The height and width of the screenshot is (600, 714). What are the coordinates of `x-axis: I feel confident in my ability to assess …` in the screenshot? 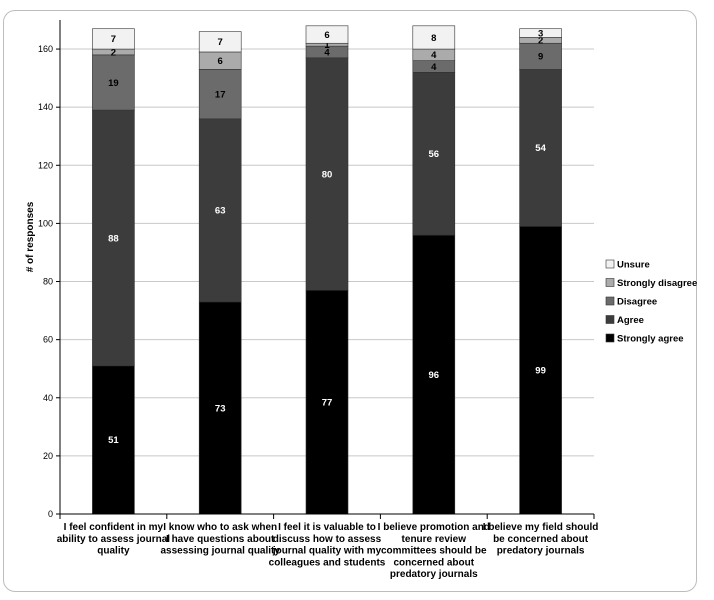 It's located at (328, 546).